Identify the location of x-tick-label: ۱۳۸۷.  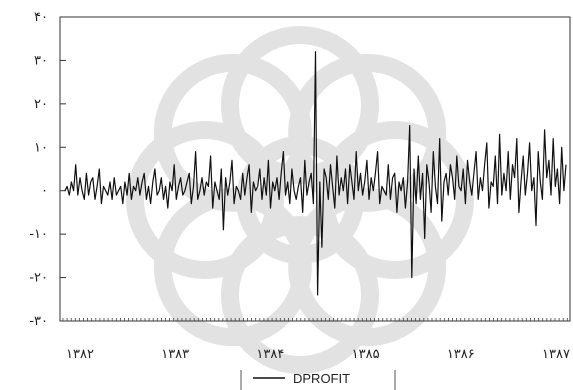
(556, 354).